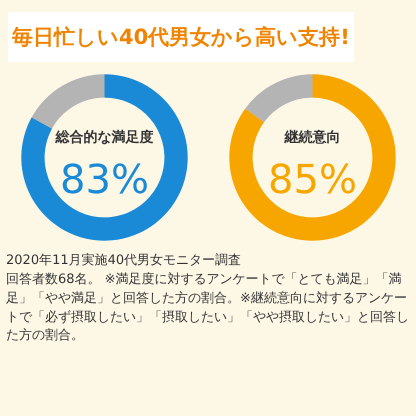 This screenshot has height=416, width=416. Describe the element at coordinates (124, 261) in the screenshot. I see `text: 2020年11月実施40代男女モニター調査` at that location.